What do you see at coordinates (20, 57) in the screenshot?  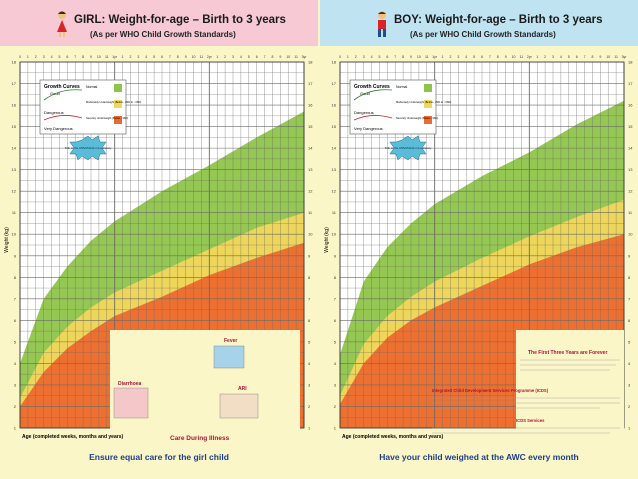 I see `girl-x-tick-label: 0` at bounding box center [20, 57].